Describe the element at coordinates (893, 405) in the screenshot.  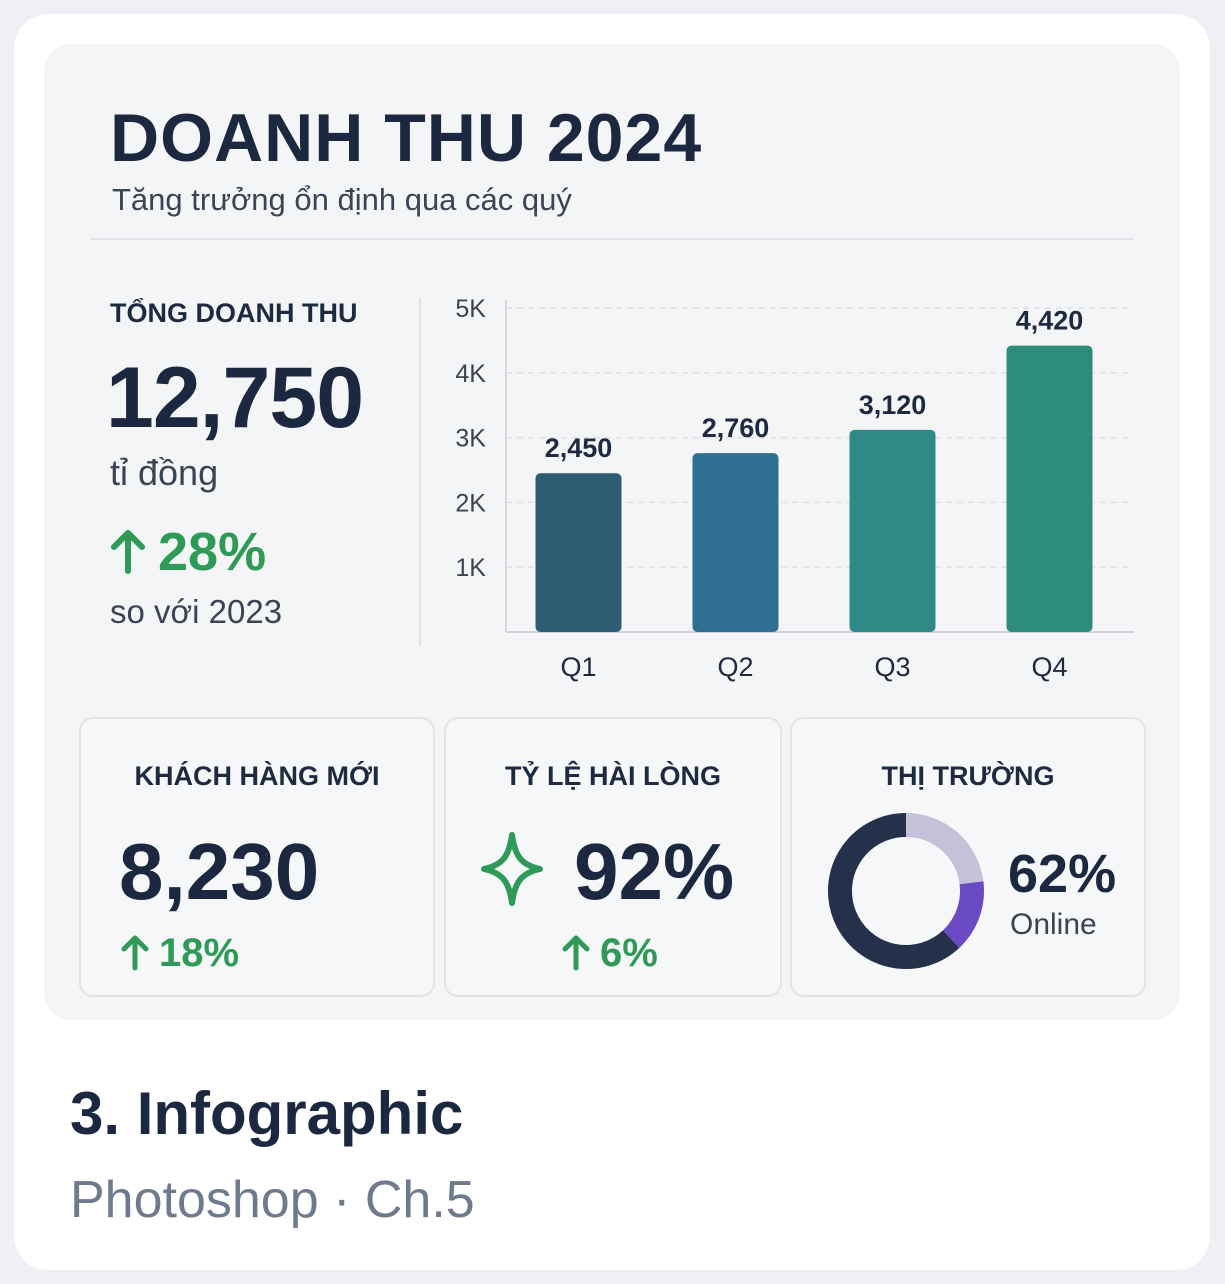
I see `bar-value-label: 3,120` at that location.